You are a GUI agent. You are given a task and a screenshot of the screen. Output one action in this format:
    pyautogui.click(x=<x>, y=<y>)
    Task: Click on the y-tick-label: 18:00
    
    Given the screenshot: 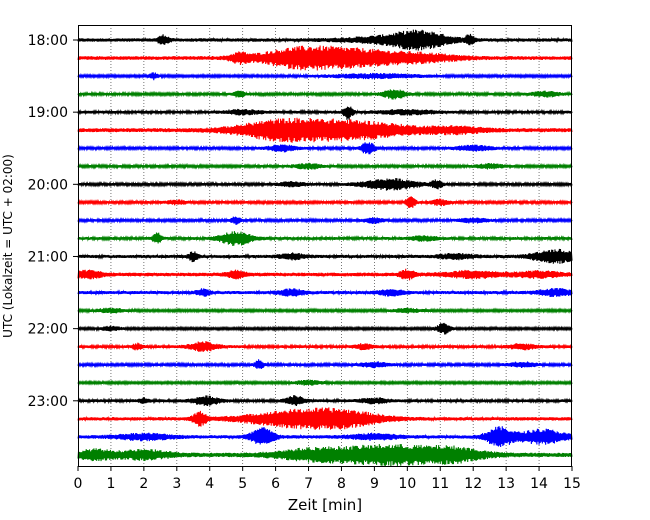 What is the action you would take?
    pyautogui.click(x=48, y=41)
    